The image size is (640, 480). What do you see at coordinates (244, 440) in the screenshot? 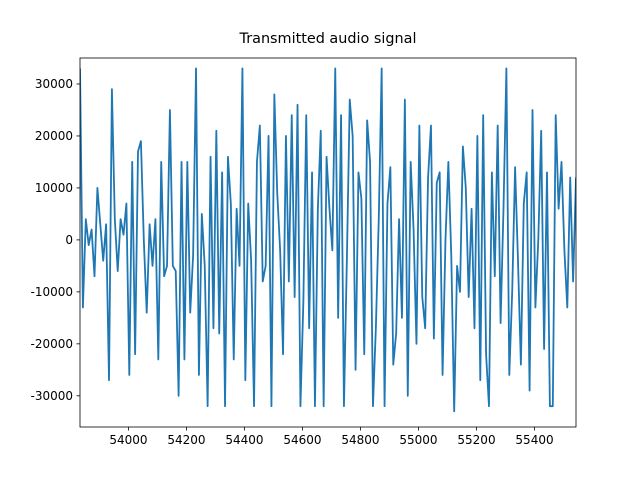
I see `x-tick-label: 54400` at bounding box center [244, 440].